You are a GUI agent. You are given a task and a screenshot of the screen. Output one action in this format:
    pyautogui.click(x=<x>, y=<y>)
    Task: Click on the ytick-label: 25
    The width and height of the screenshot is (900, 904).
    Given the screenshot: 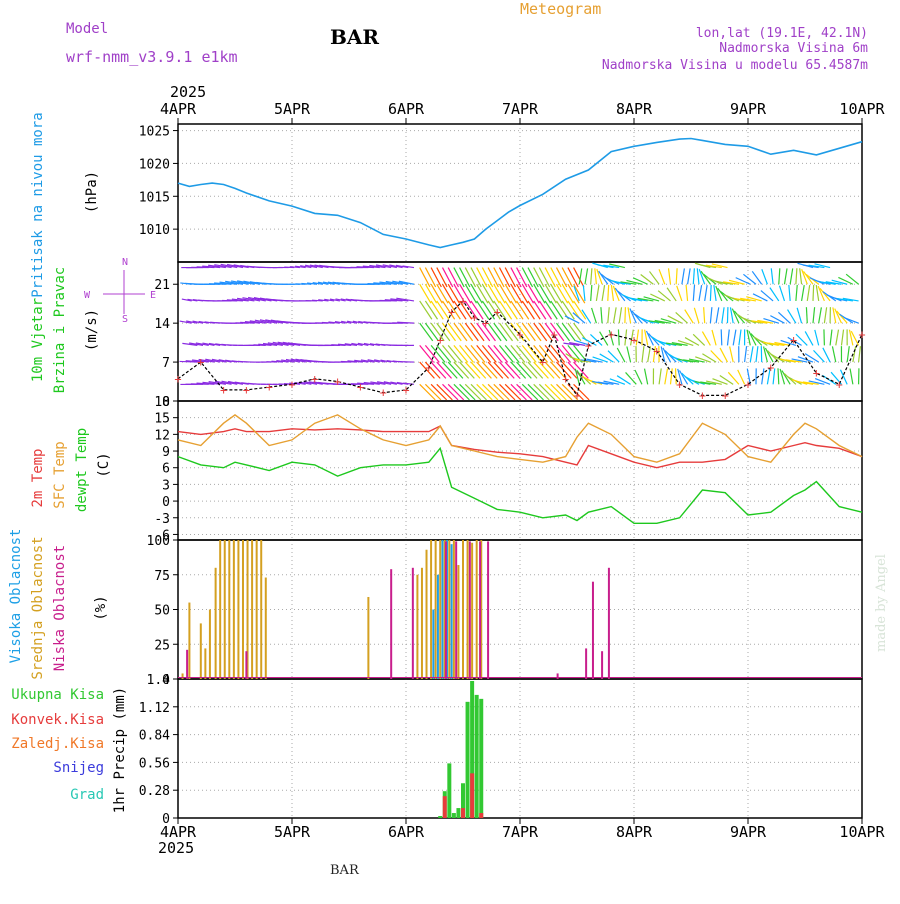 What is the action you would take?
    pyautogui.click(x=162, y=645)
    